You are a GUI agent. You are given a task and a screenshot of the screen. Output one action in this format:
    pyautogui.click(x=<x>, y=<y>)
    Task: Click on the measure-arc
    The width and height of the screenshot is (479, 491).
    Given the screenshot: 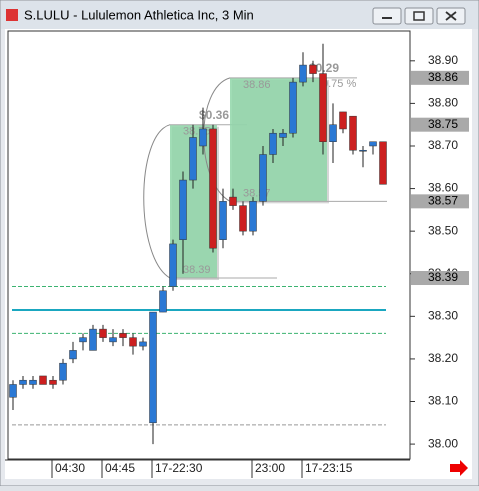 What is the action you would take?
    pyautogui.click(x=157, y=201)
    